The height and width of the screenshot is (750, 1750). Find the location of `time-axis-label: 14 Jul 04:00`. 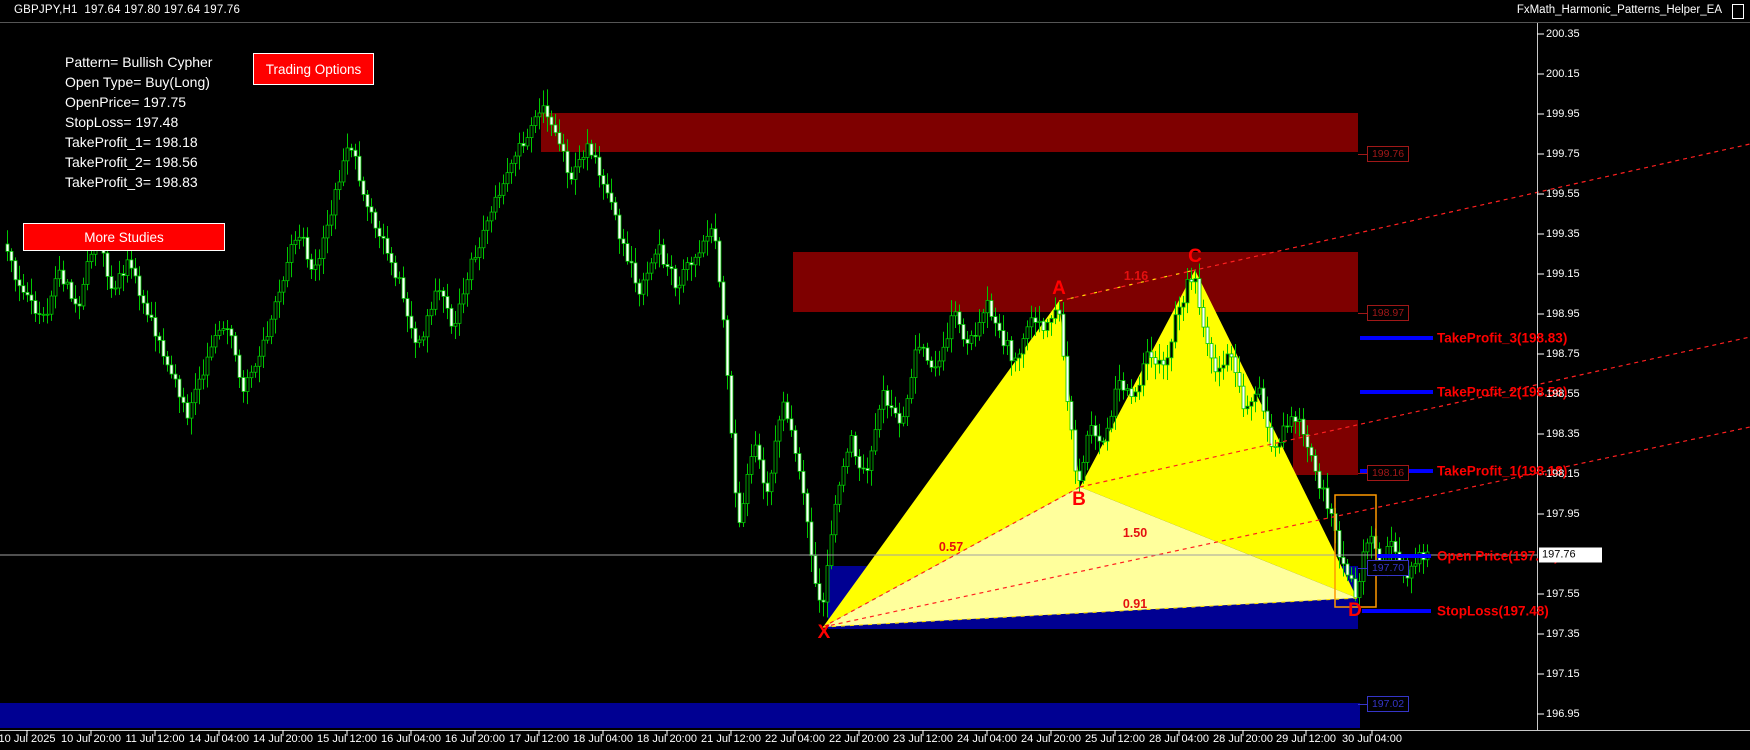

time-axis-label: 14 Jul 04:00 is located at coordinates (219, 739).